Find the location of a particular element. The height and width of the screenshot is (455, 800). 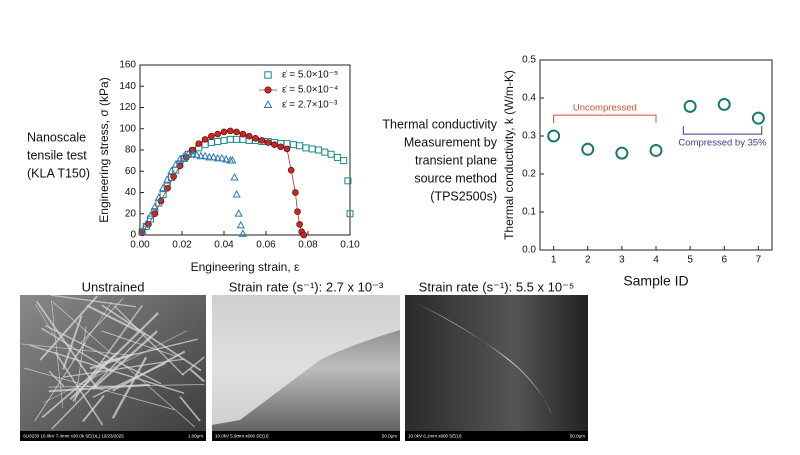

sem-texture is located at coordinates (306, 360).